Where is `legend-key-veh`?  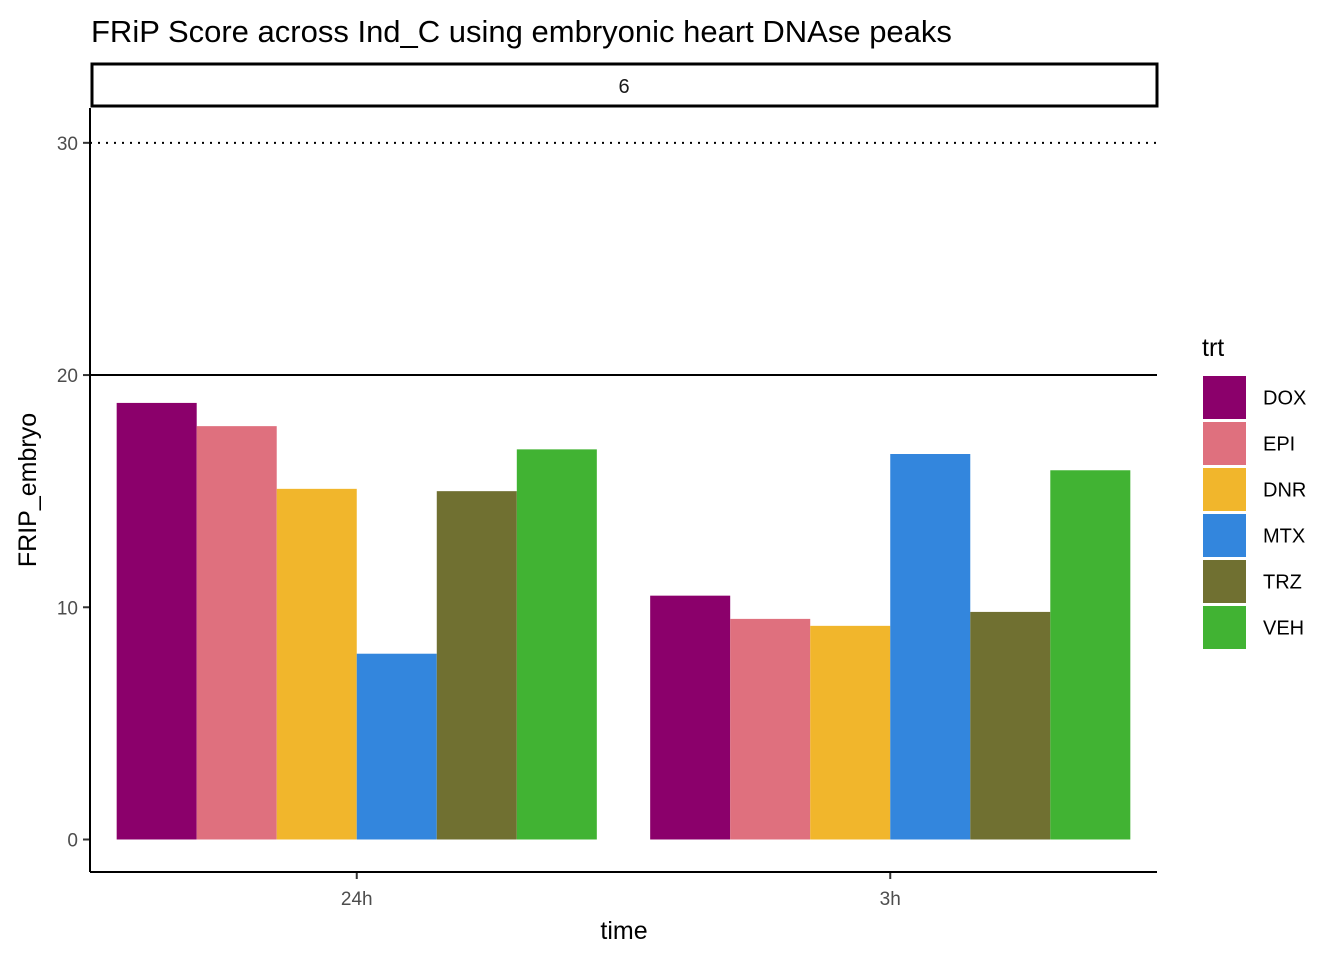
legend-key-veh is located at coordinates (1224, 627).